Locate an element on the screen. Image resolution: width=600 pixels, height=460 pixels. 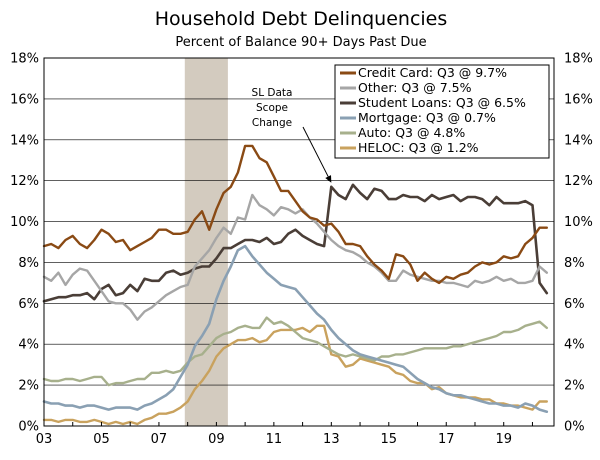
legend-box is located at coordinates (442, 111).